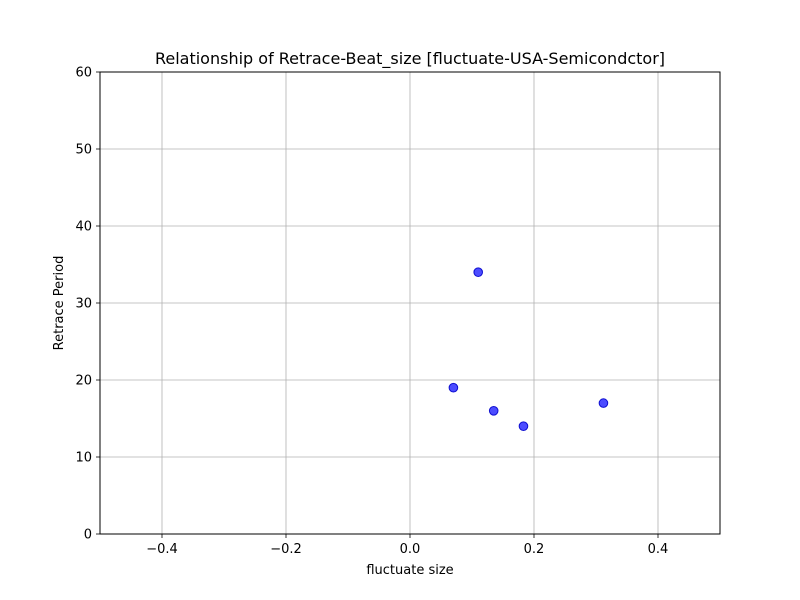 This screenshot has width=800, height=600. What do you see at coordinates (83, 458) in the screenshot?
I see `y-tick-label: 10` at bounding box center [83, 458].